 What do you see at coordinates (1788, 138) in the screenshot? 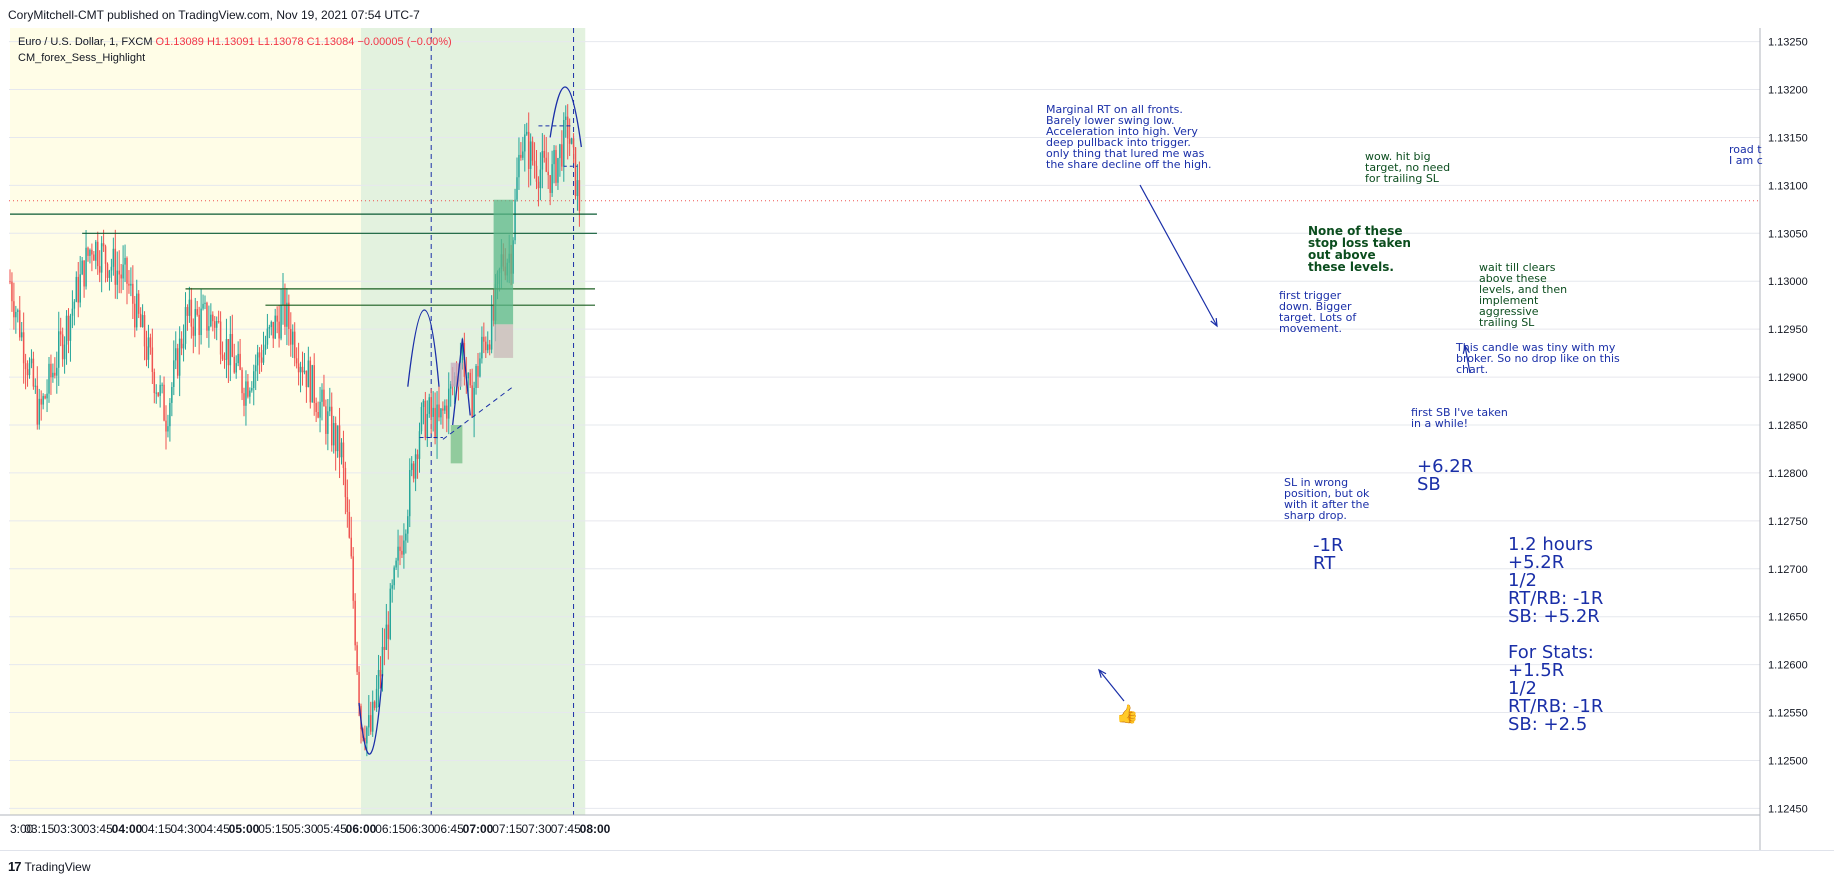
I see `price-tick-label: 1.13150` at bounding box center [1788, 138].